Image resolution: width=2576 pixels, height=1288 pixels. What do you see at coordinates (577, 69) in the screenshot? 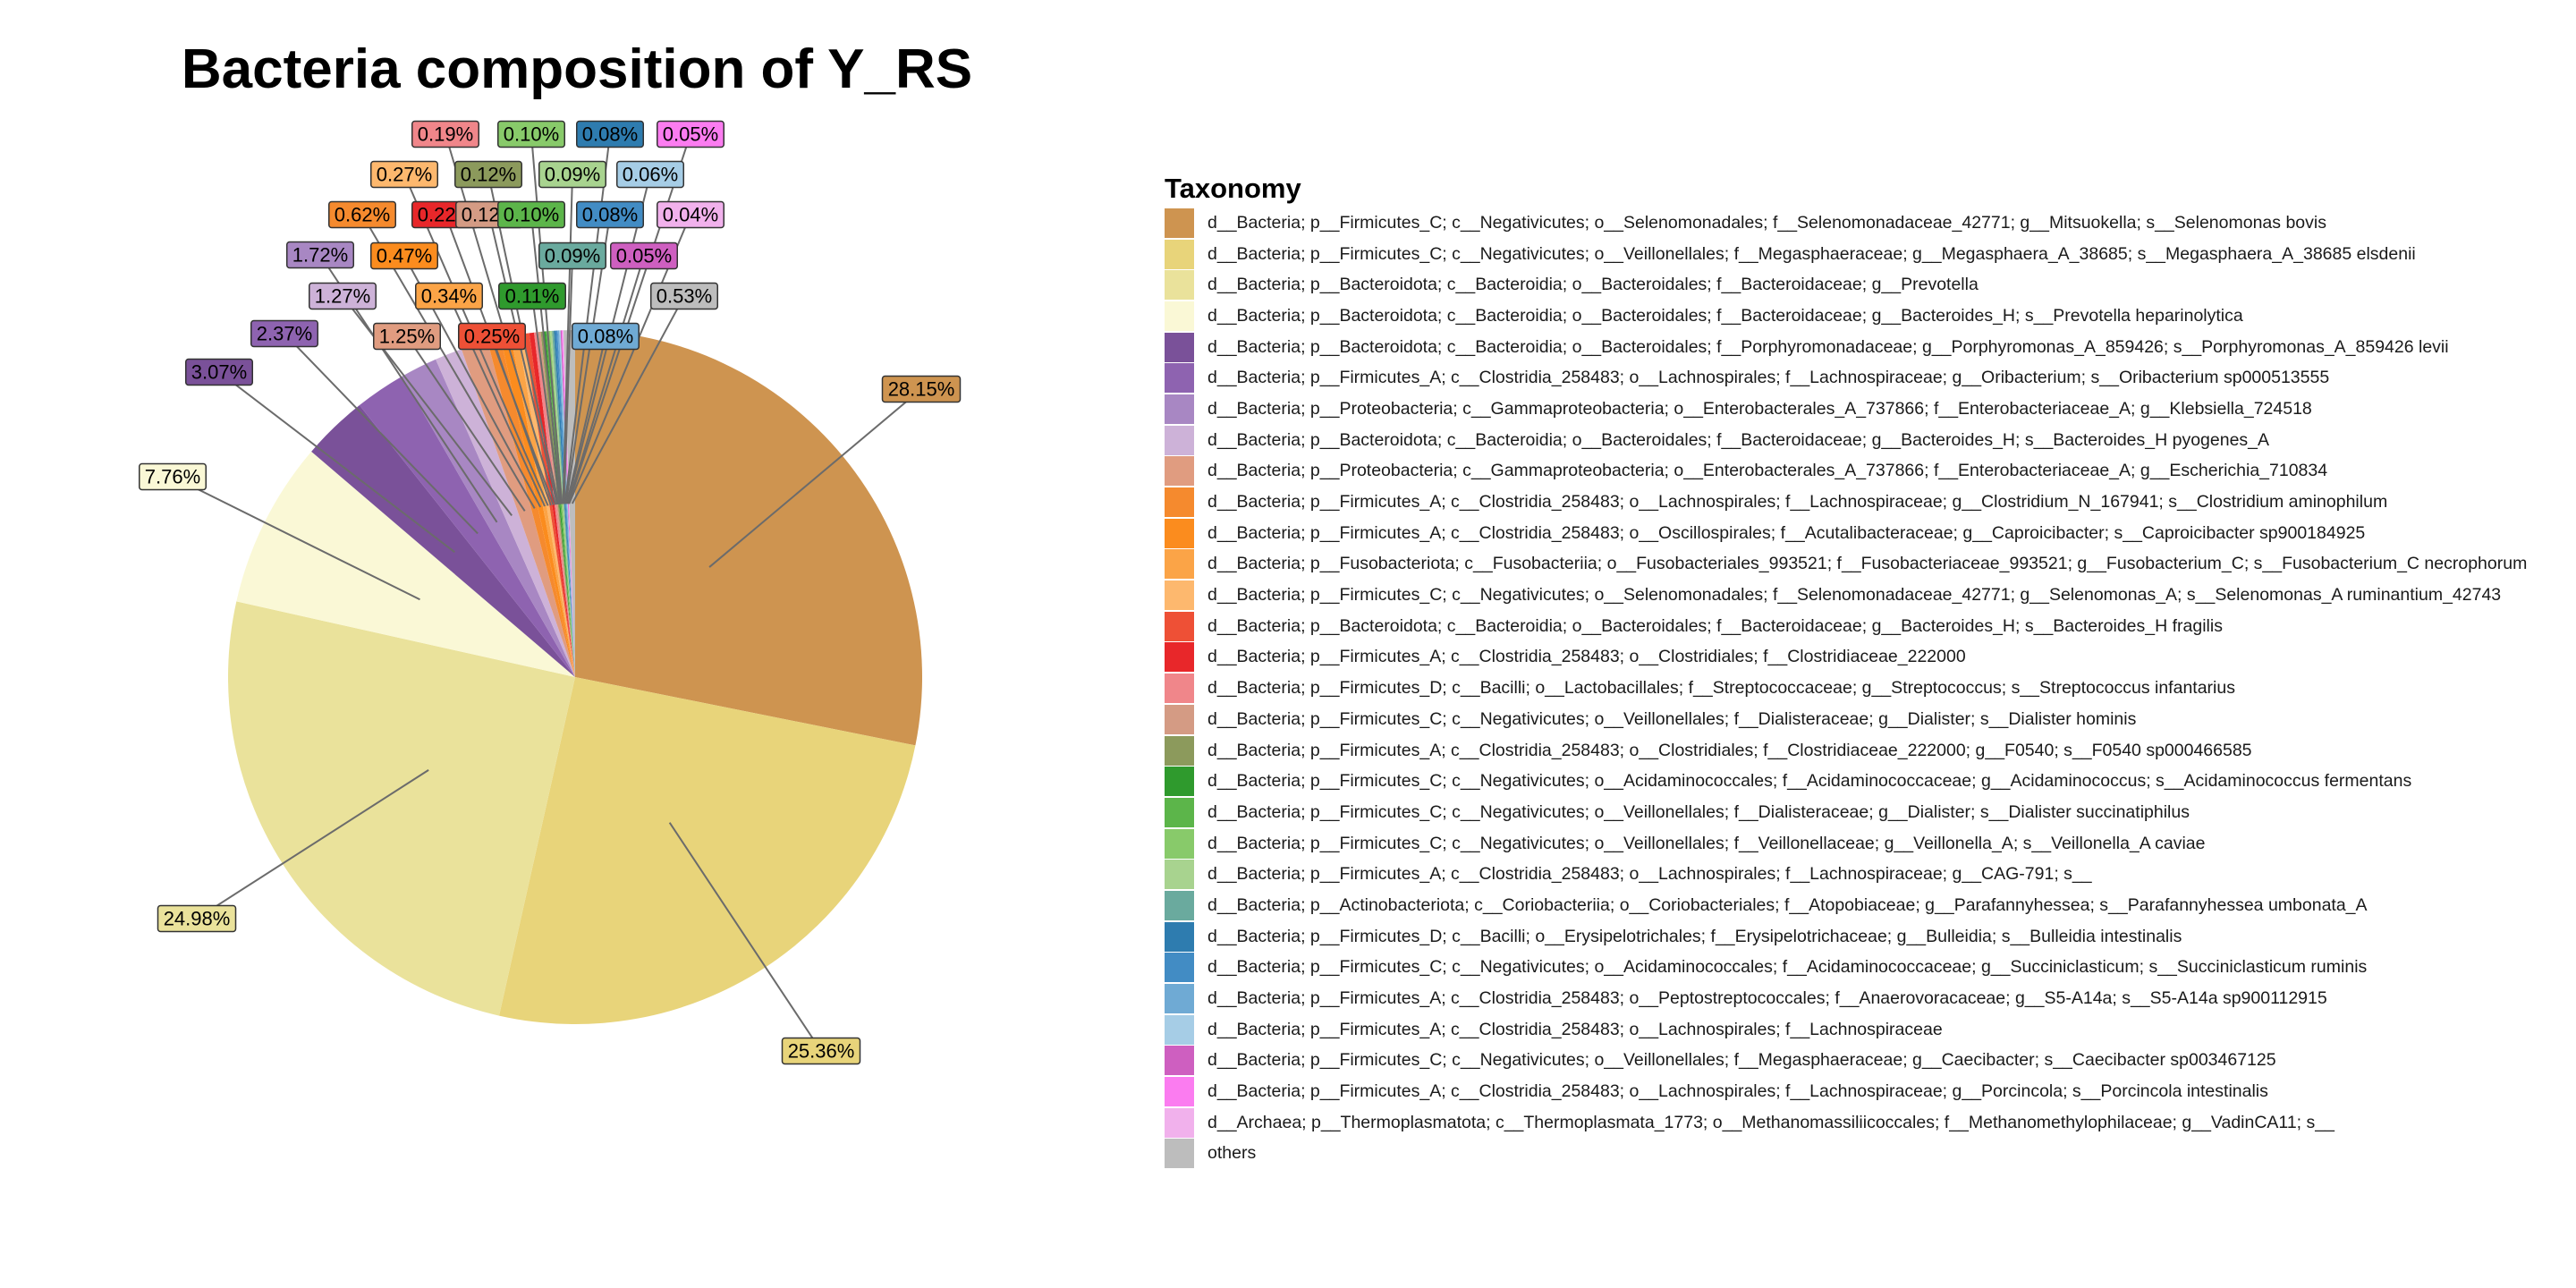
I see `chart-title: Bacteria composition of Y_RS` at bounding box center [577, 69].